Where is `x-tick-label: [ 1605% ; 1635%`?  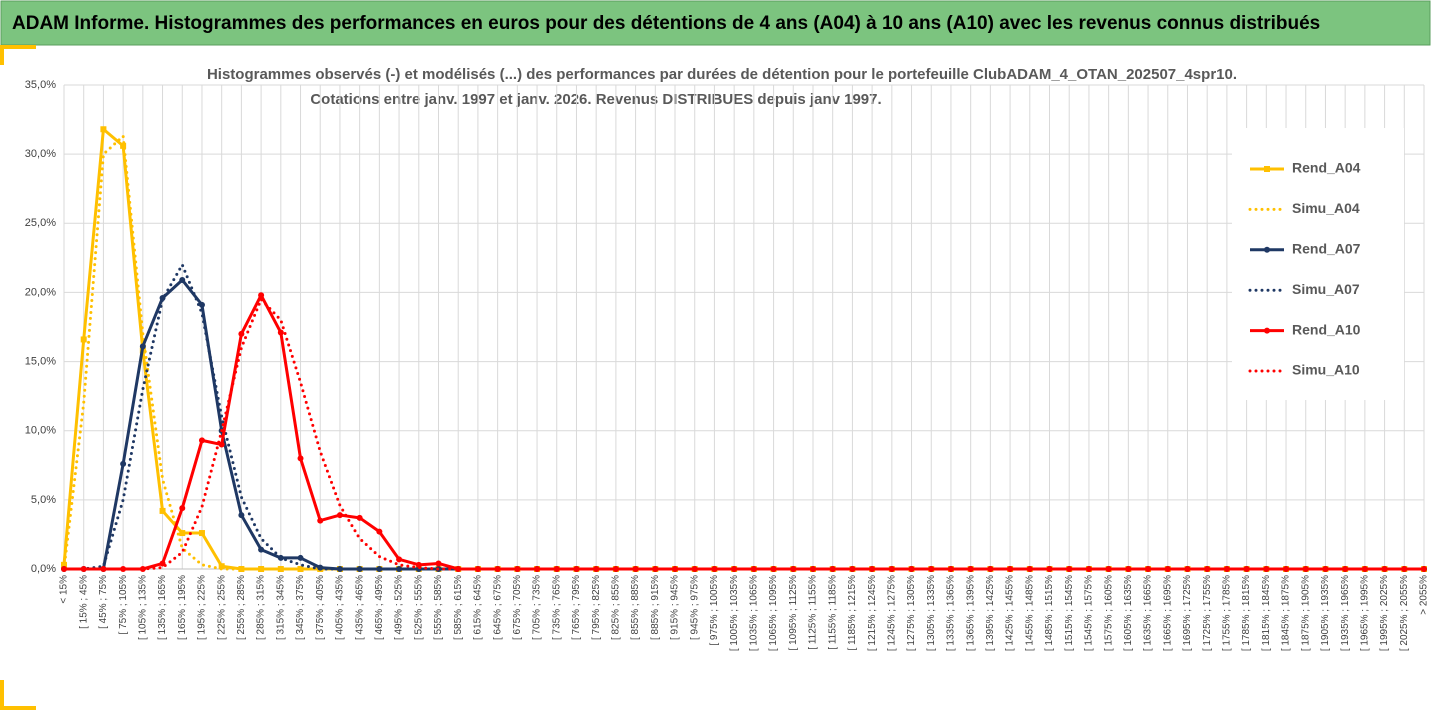 x-tick-label: [ 1605% ; 1635% is located at coordinates (1128, 613).